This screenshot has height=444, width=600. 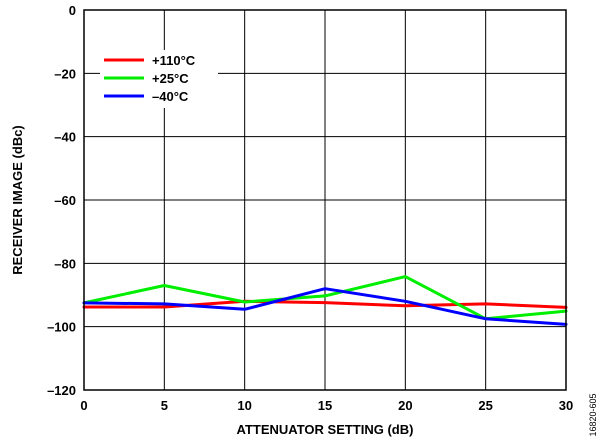 I want to click on legend: +110°C +25°C –40°C, so click(x=159, y=79).